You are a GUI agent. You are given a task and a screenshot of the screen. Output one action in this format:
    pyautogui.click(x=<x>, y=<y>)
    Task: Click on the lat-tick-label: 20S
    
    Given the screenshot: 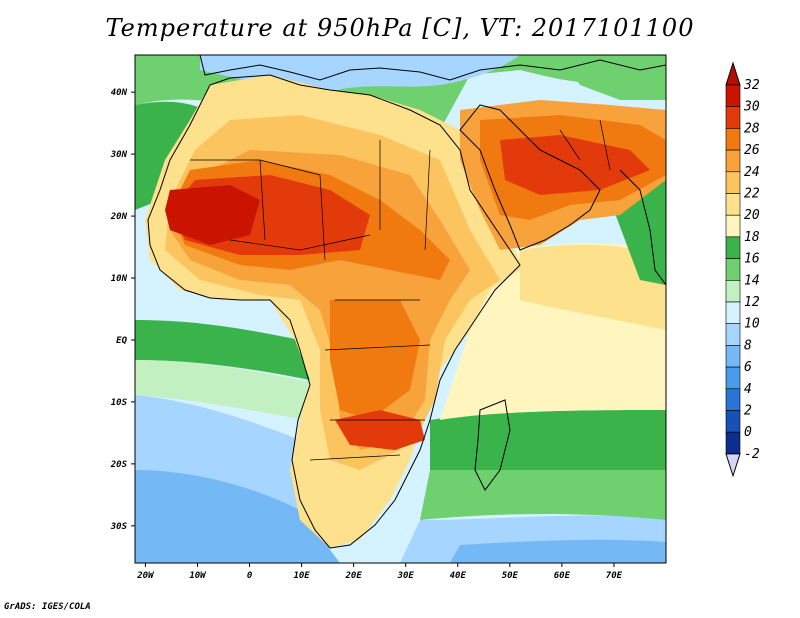 What is the action you would take?
    pyautogui.click(x=119, y=465)
    